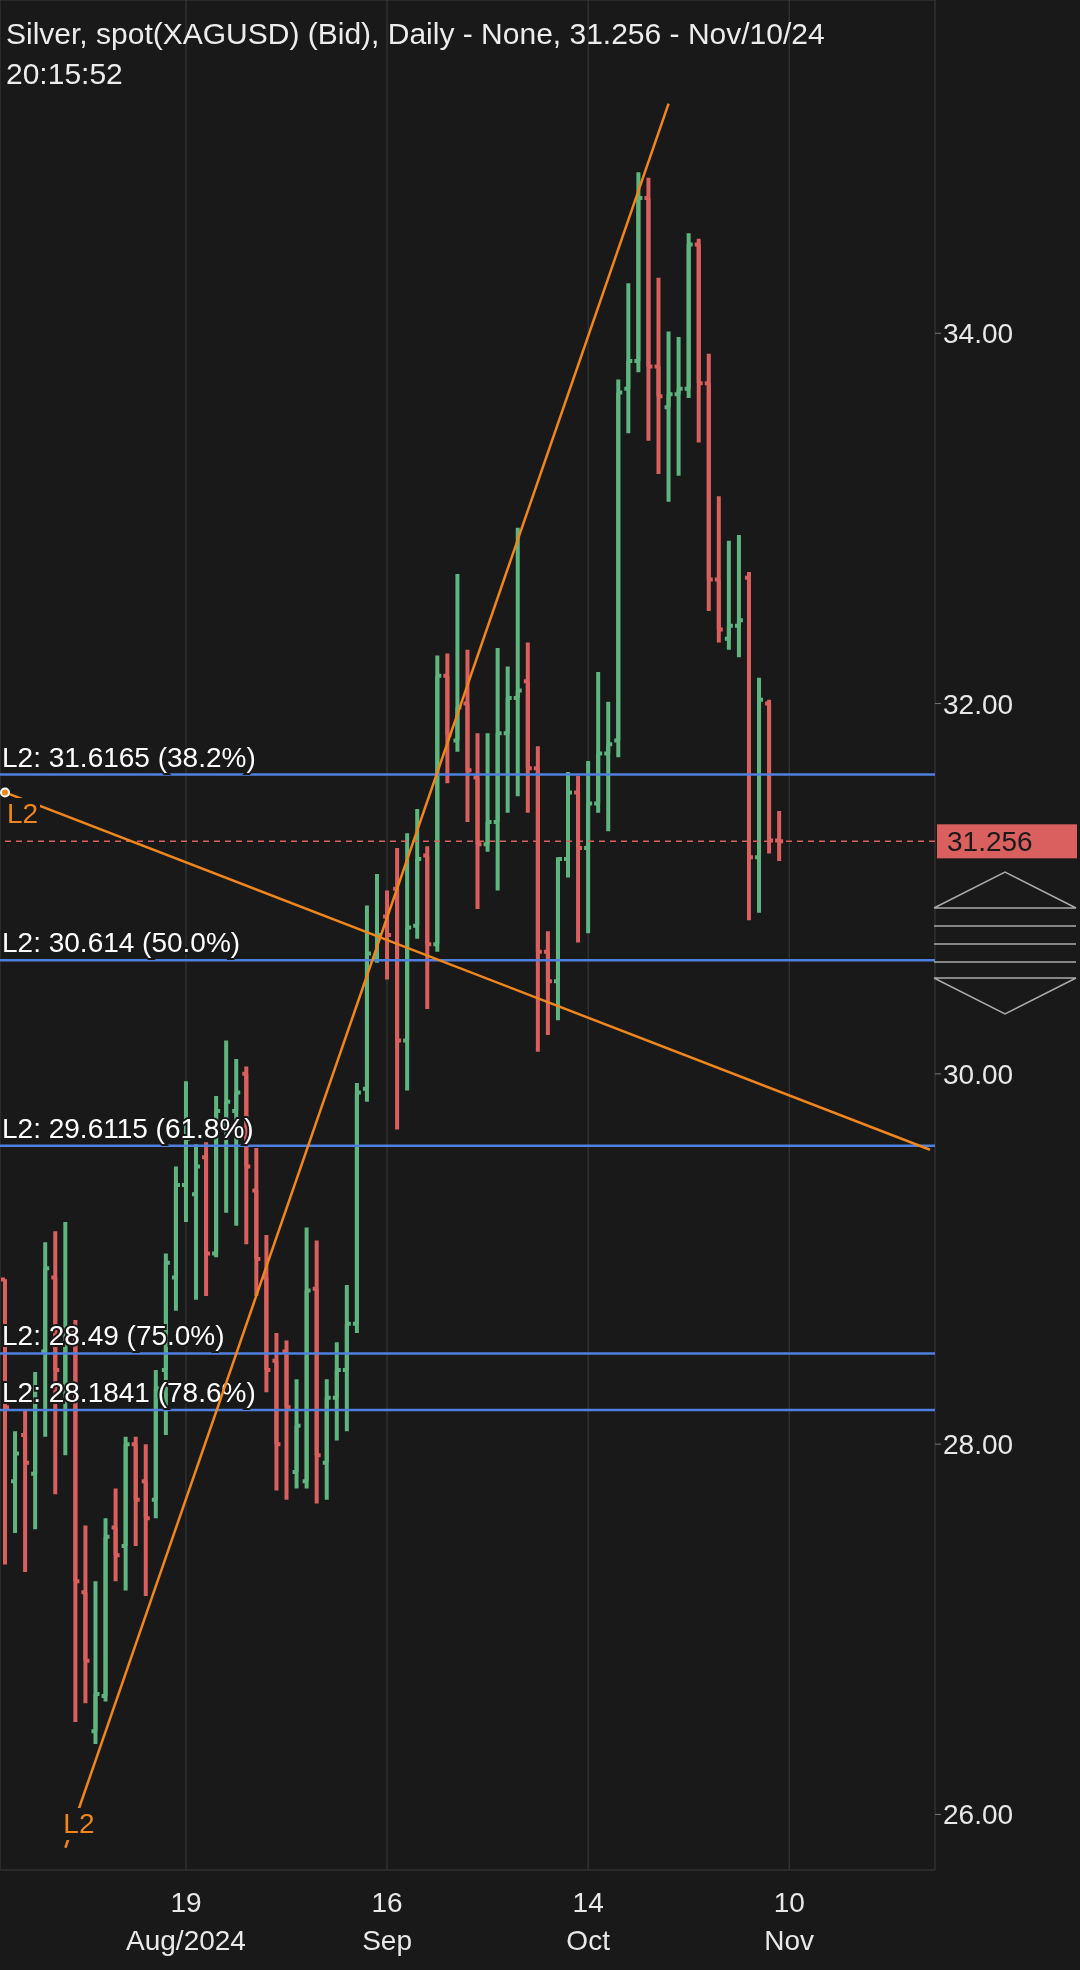 Image resolution: width=1080 pixels, height=1970 pixels. Describe the element at coordinates (978, 1074) in the screenshot. I see `y-tick-label: 30.00` at that location.